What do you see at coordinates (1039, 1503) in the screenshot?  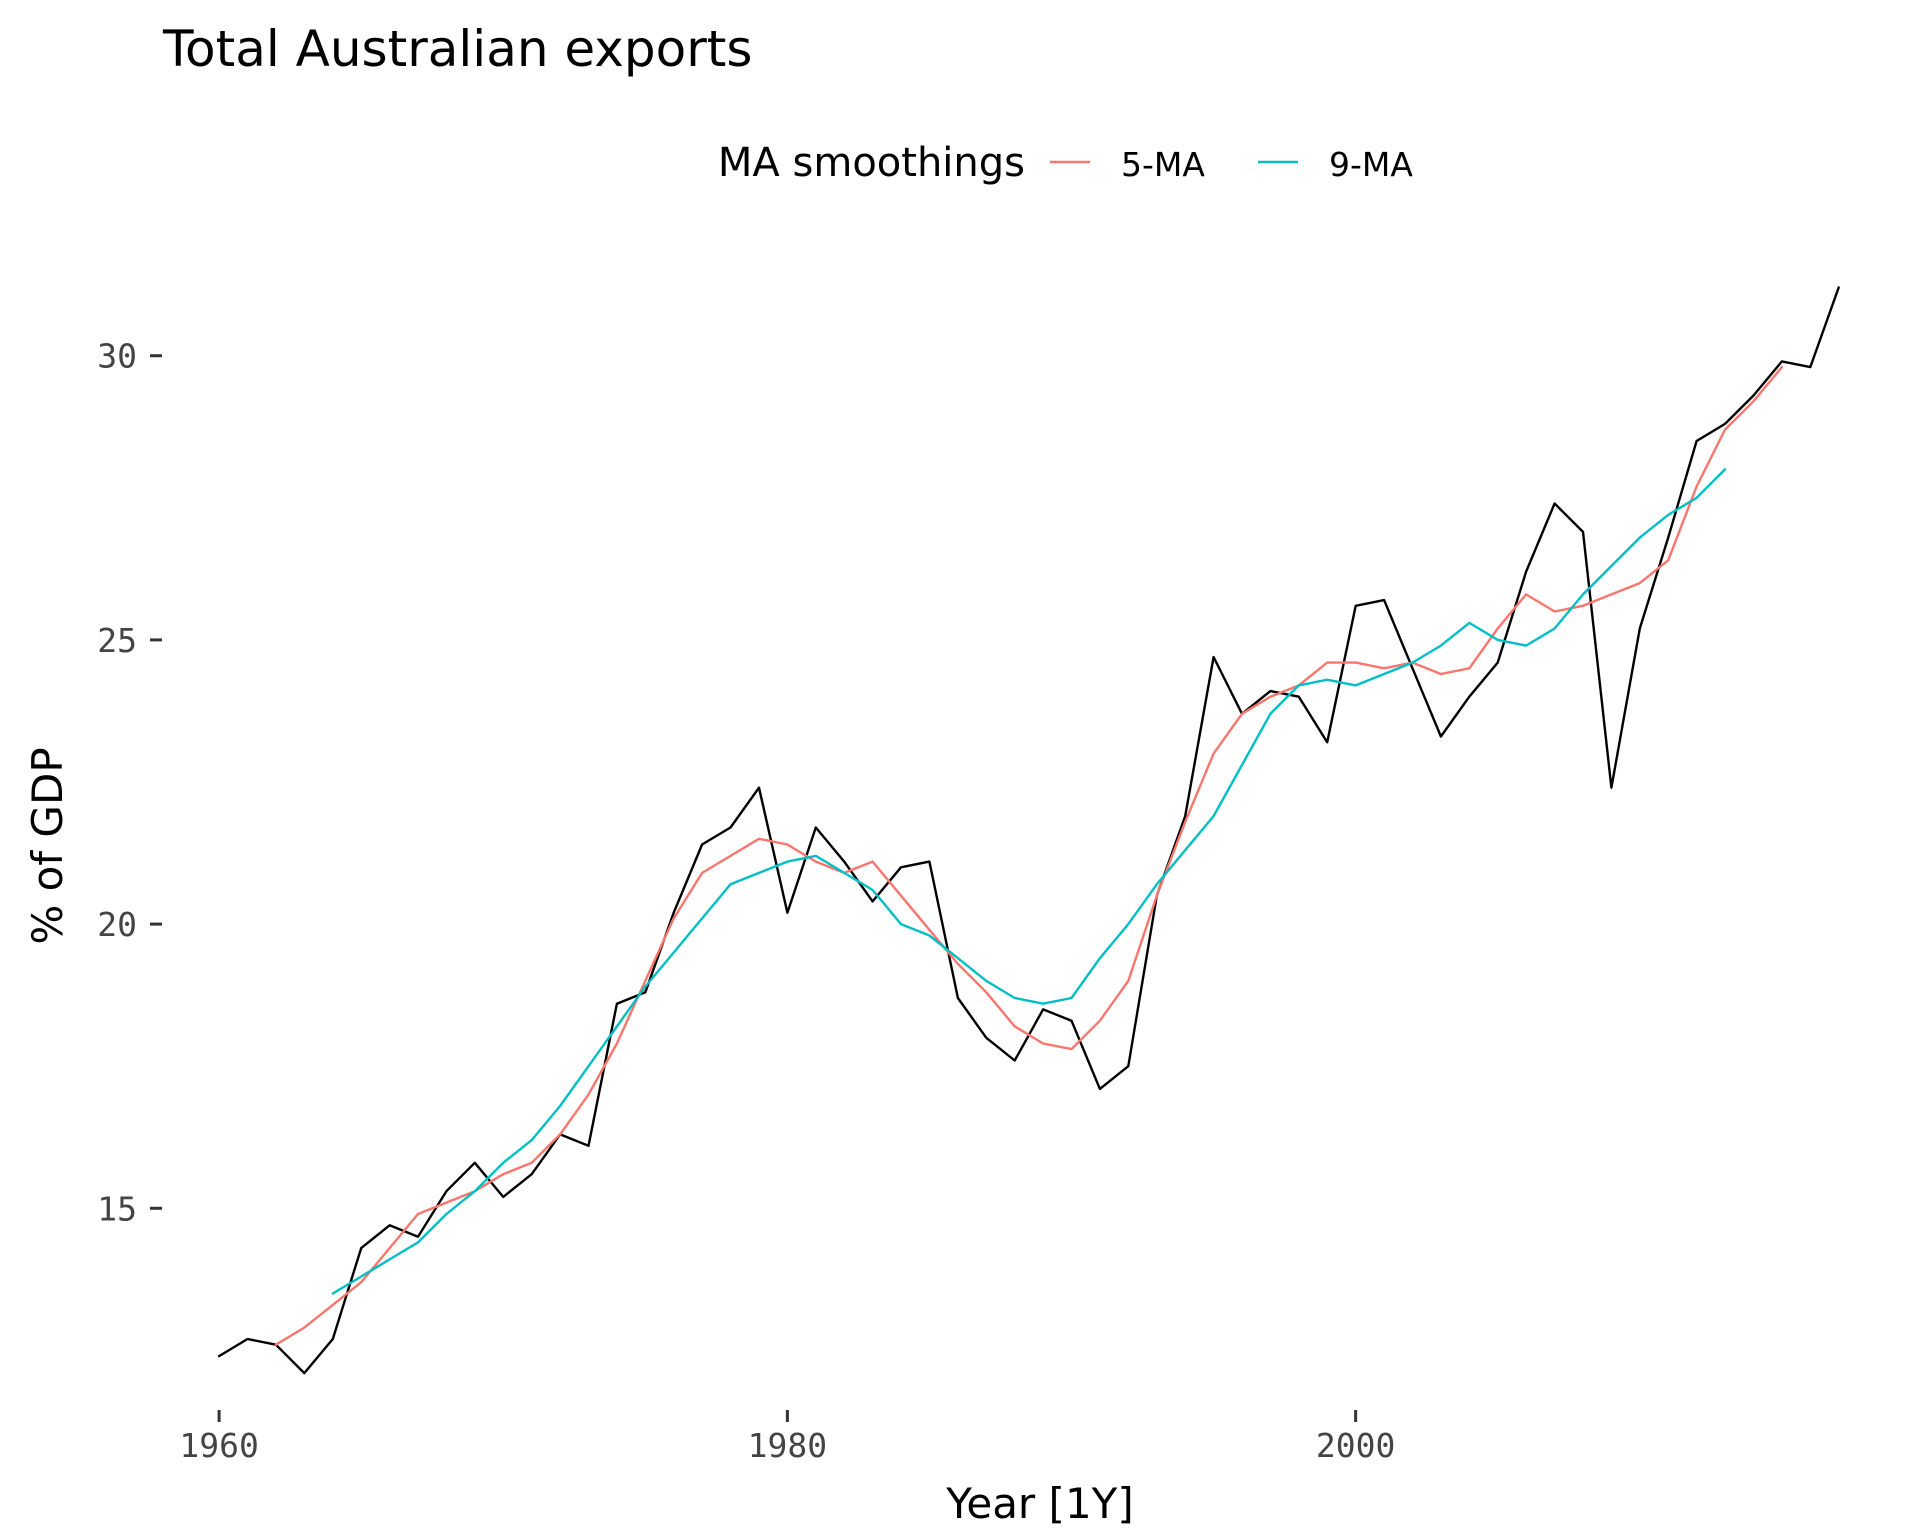 I see `x-axis-title: Year [1Y]` at bounding box center [1039, 1503].